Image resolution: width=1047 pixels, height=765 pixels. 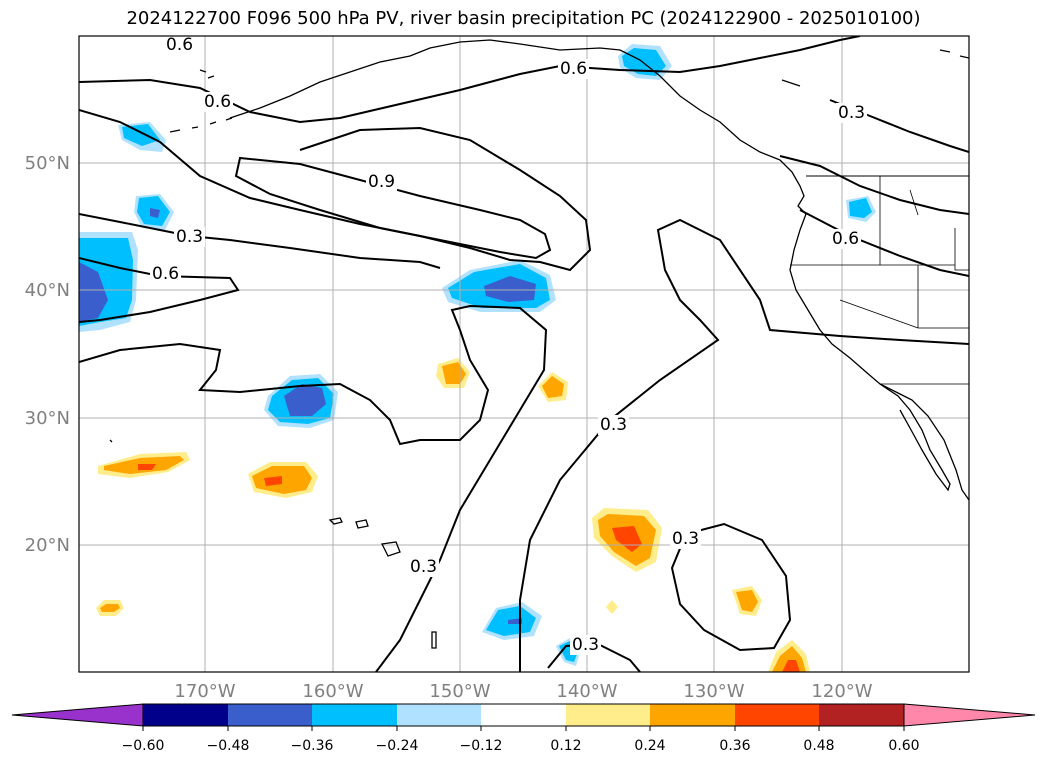 What do you see at coordinates (47, 290) in the screenshot?
I see `lat-label-40n: 40°N` at bounding box center [47, 290].